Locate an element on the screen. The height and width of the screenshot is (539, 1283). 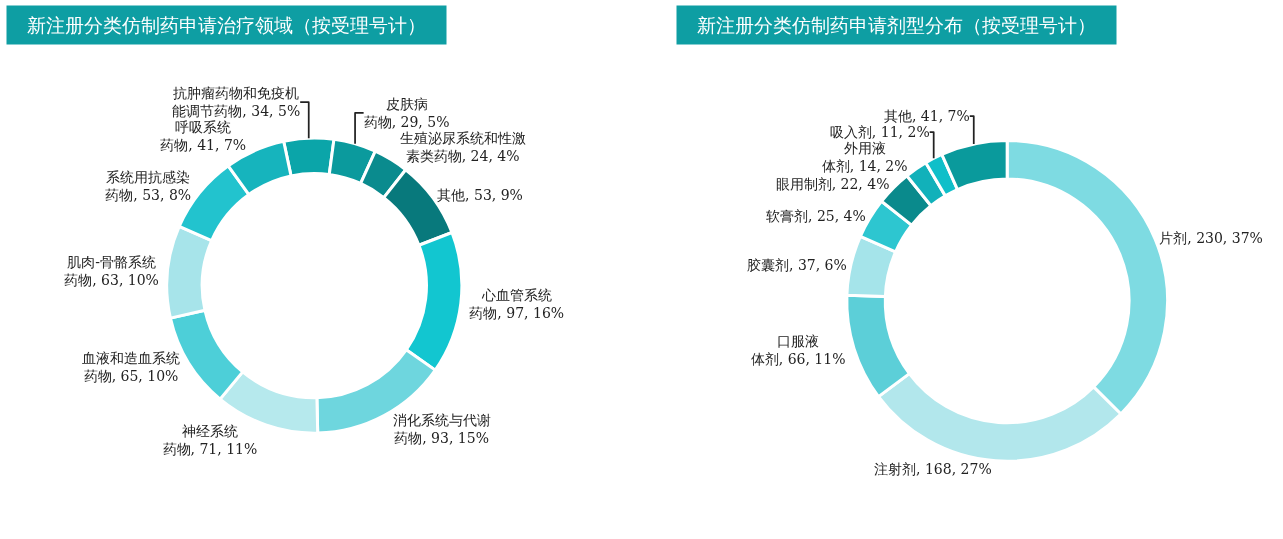
slice-label: 消化系统与代谢药物, 93, 15% is located at coordinates (441, 429).